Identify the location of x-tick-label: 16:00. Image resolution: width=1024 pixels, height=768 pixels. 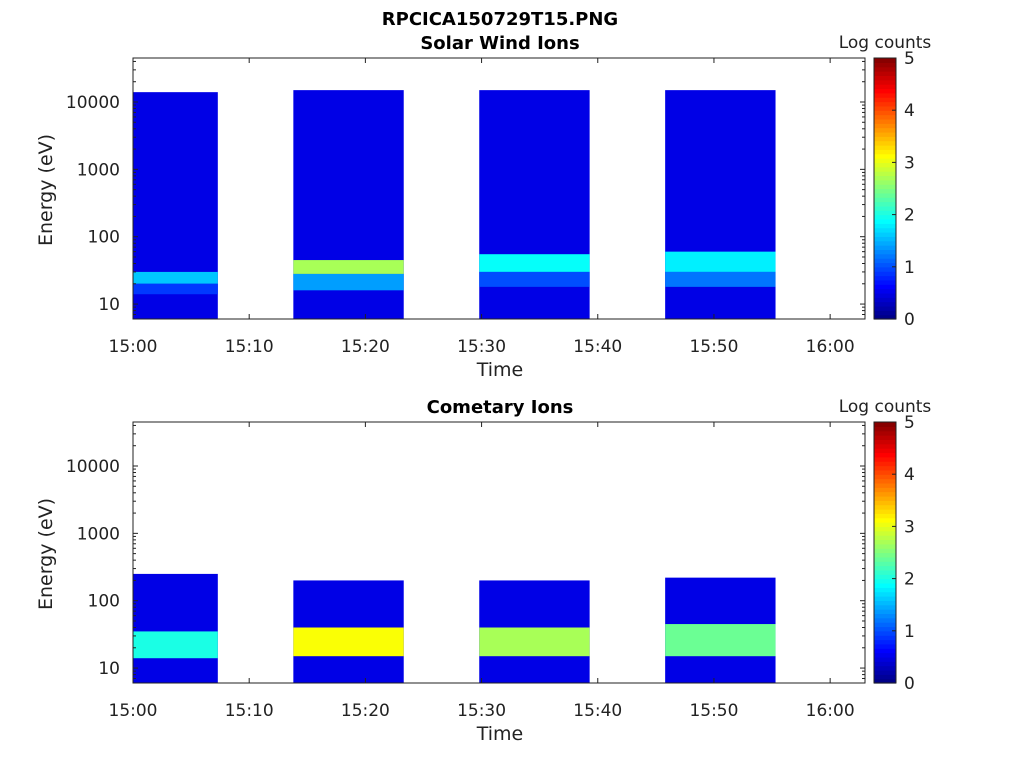
(830, 347).